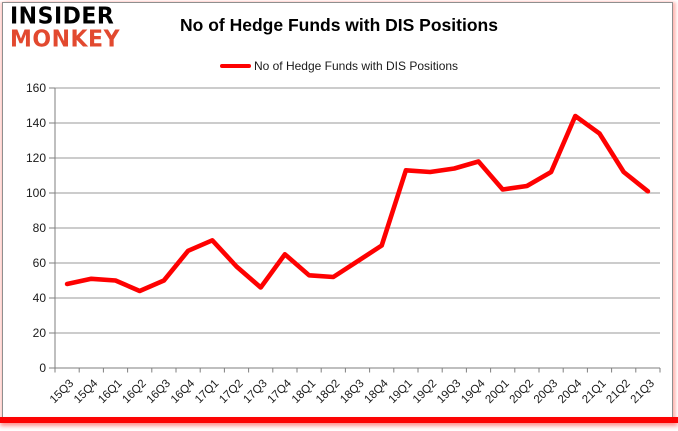 This screenshot has height=431, width=678. I want to click on x-tick-label: 15Q3, so click(62, 392).